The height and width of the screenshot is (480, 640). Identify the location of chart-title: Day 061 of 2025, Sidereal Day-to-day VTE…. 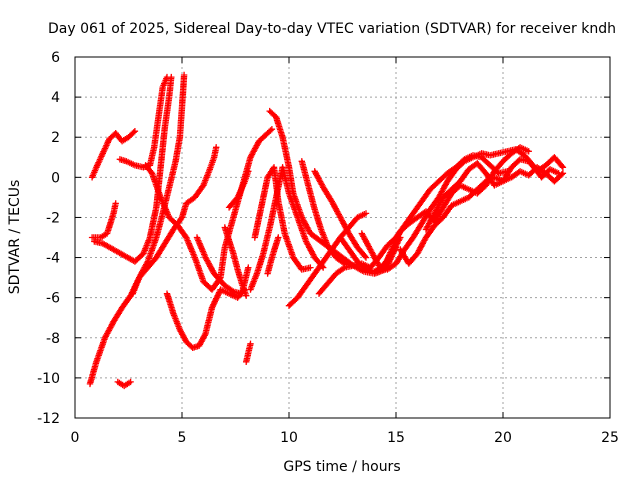
(332, 29).